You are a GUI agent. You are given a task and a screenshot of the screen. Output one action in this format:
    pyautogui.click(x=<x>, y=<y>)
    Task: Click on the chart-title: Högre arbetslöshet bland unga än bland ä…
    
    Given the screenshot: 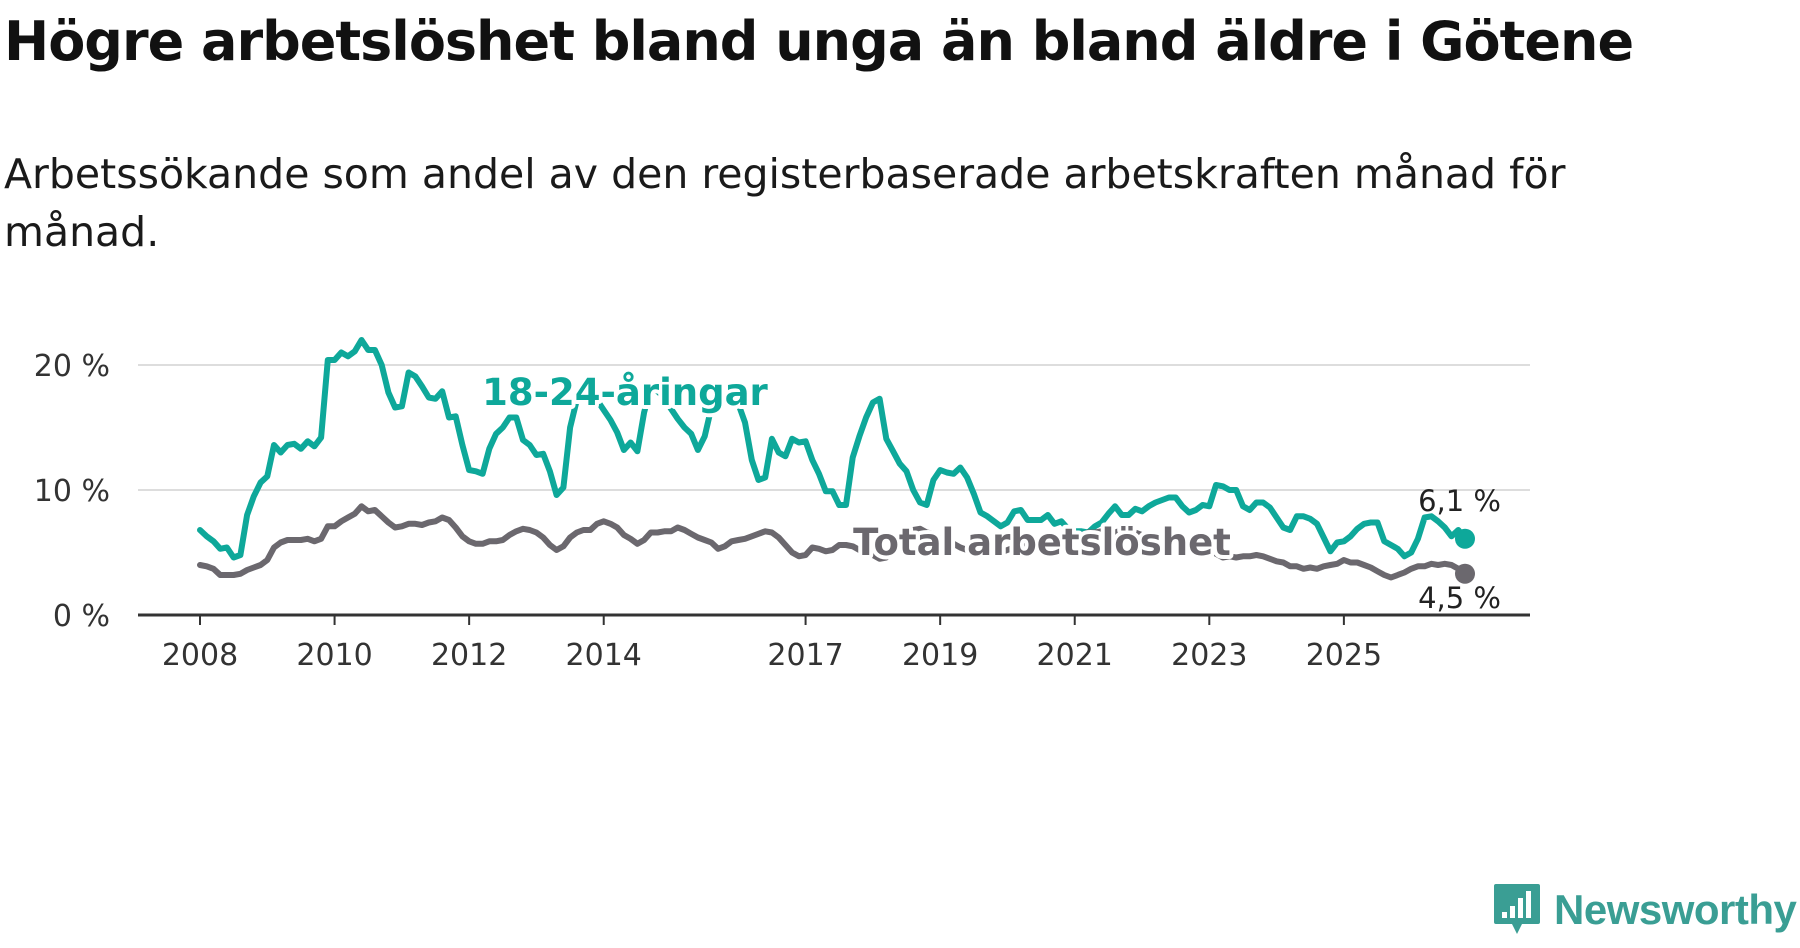 What is the action you would take?
    pyautogui.click(x=819, y=41)
    